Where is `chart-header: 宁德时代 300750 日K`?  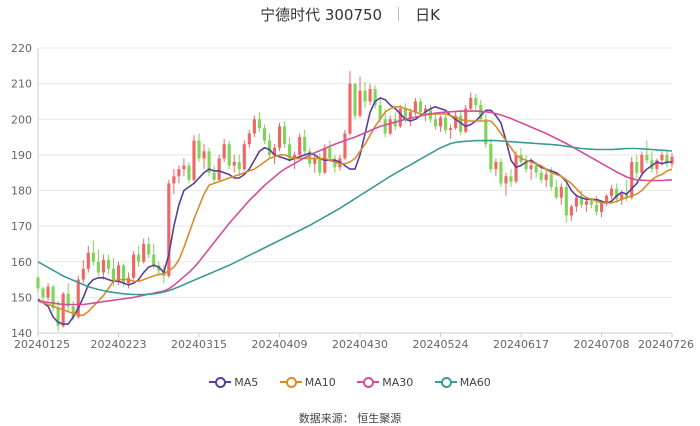 chart-header: 宁德时代 300750 日K is located at coordinates (350, 16).